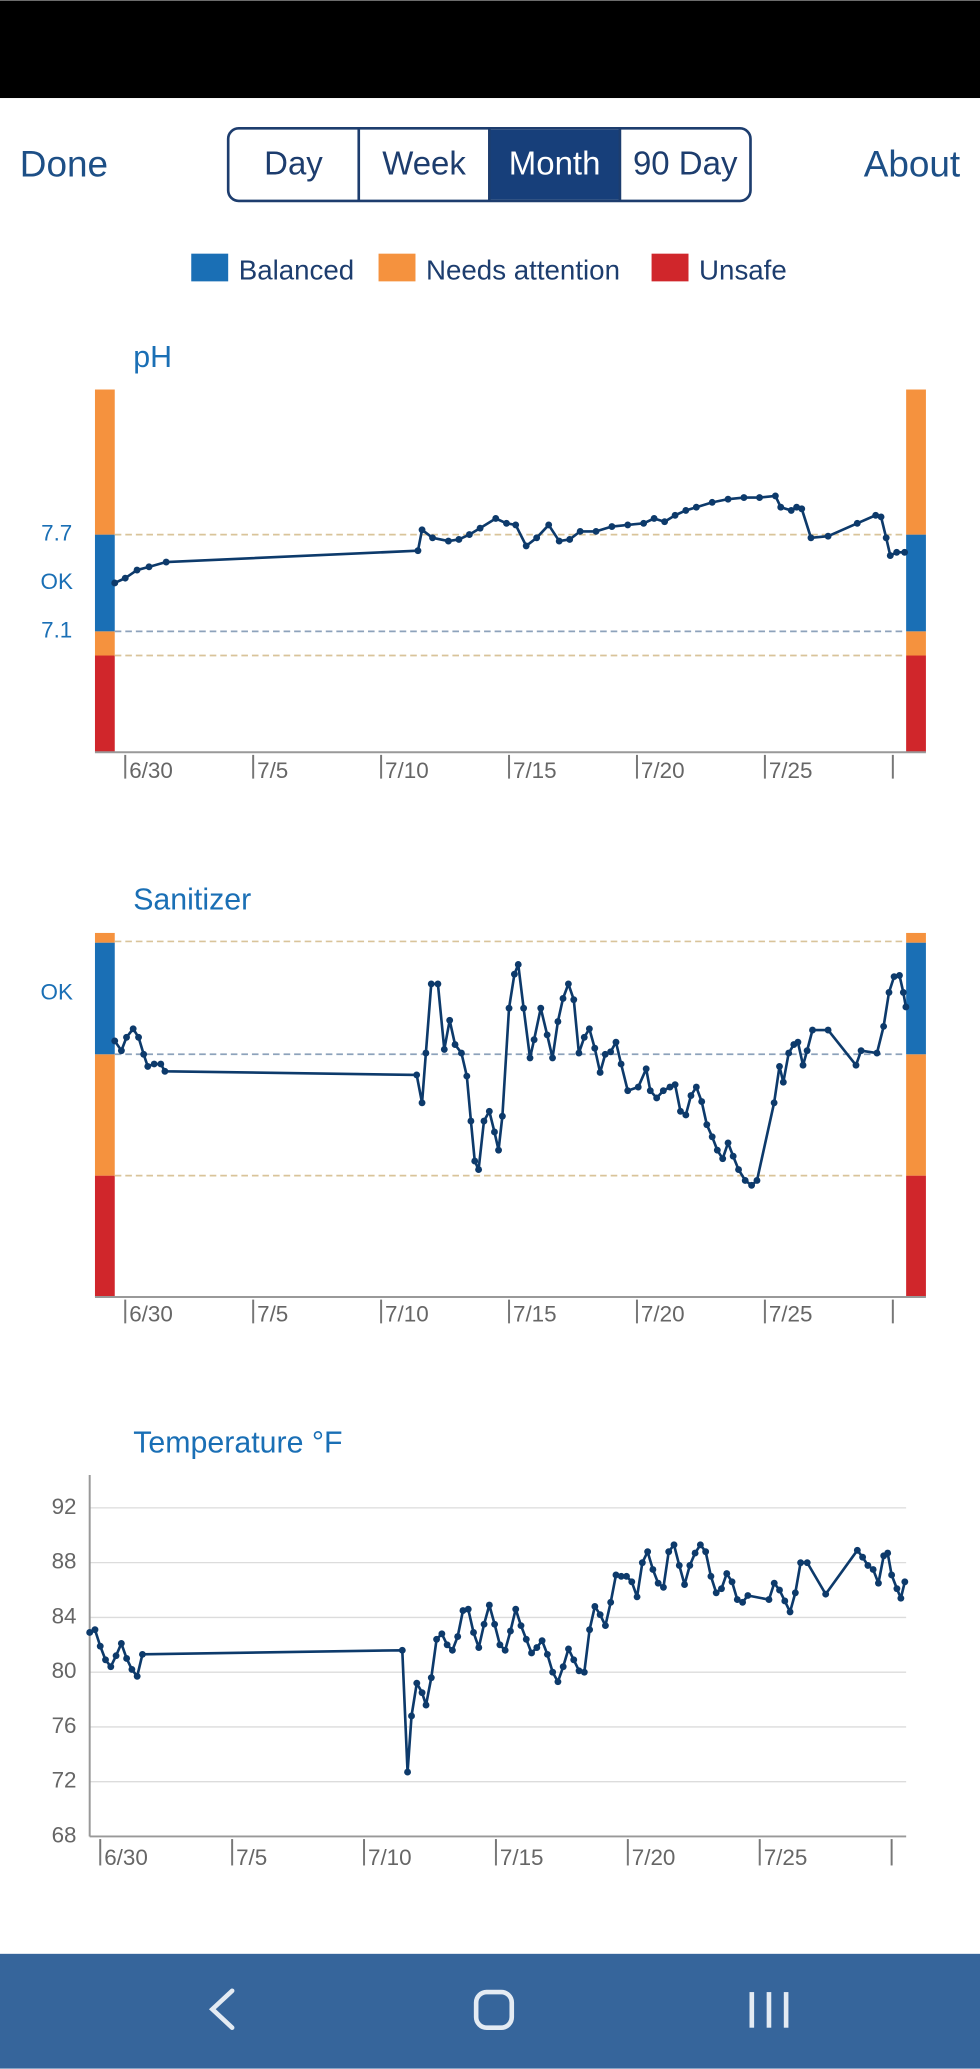 This screenshot has height=2069, width=980. I want to click on y-tick-label: 92, so click(64, 1506).